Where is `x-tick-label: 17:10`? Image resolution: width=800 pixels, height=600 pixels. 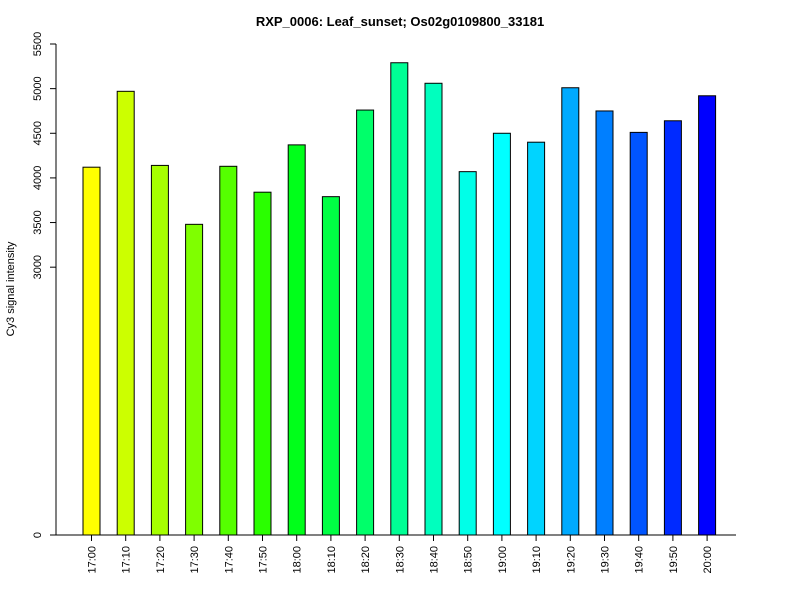 x-tick-label: 17:10 is located at coordinates (127, 560).